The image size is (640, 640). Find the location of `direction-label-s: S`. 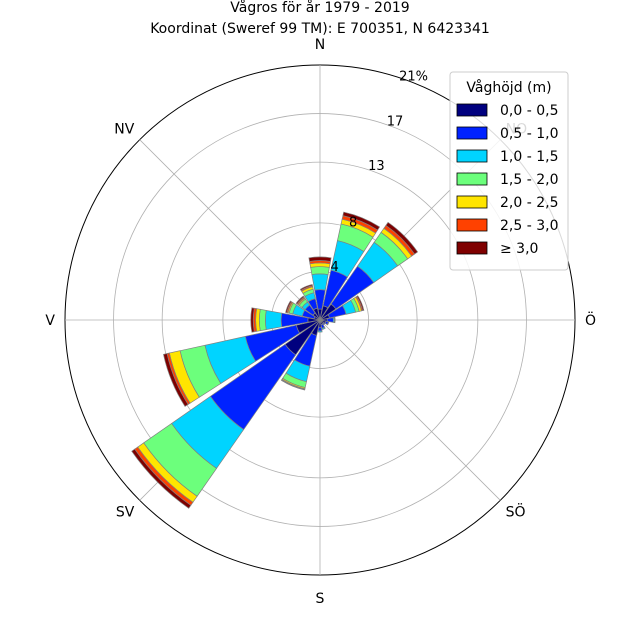

direction-label-s: S is located at coordinates (320, 599).